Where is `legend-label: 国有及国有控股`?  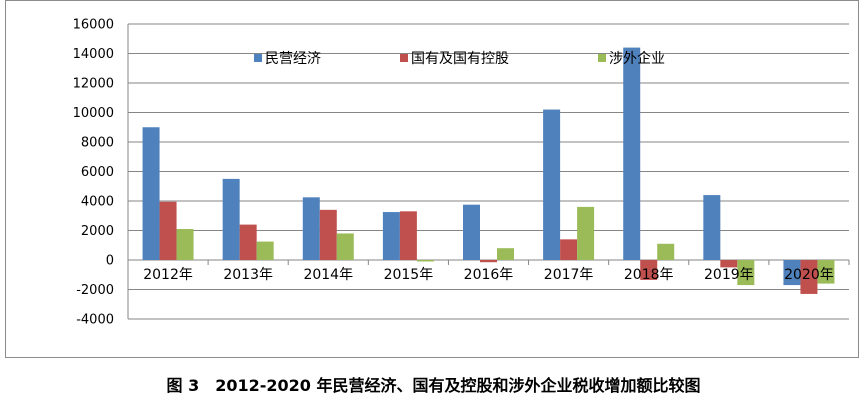 legend-label: 国有及国有控股 is located at coordinates (460, 59).